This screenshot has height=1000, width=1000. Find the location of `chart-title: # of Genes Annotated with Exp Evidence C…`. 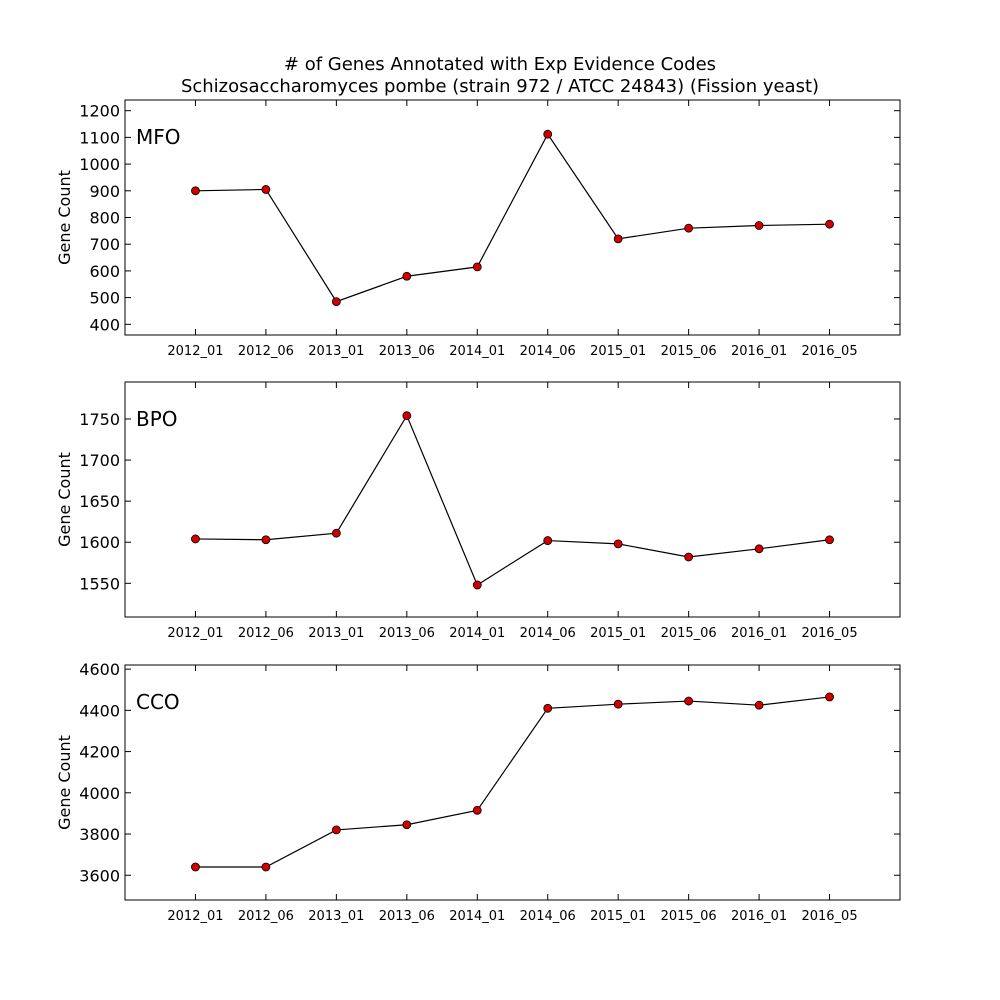

chart-title: # of Genes Annotated with Exp Evidence C… is located at coordinates (500, 64).